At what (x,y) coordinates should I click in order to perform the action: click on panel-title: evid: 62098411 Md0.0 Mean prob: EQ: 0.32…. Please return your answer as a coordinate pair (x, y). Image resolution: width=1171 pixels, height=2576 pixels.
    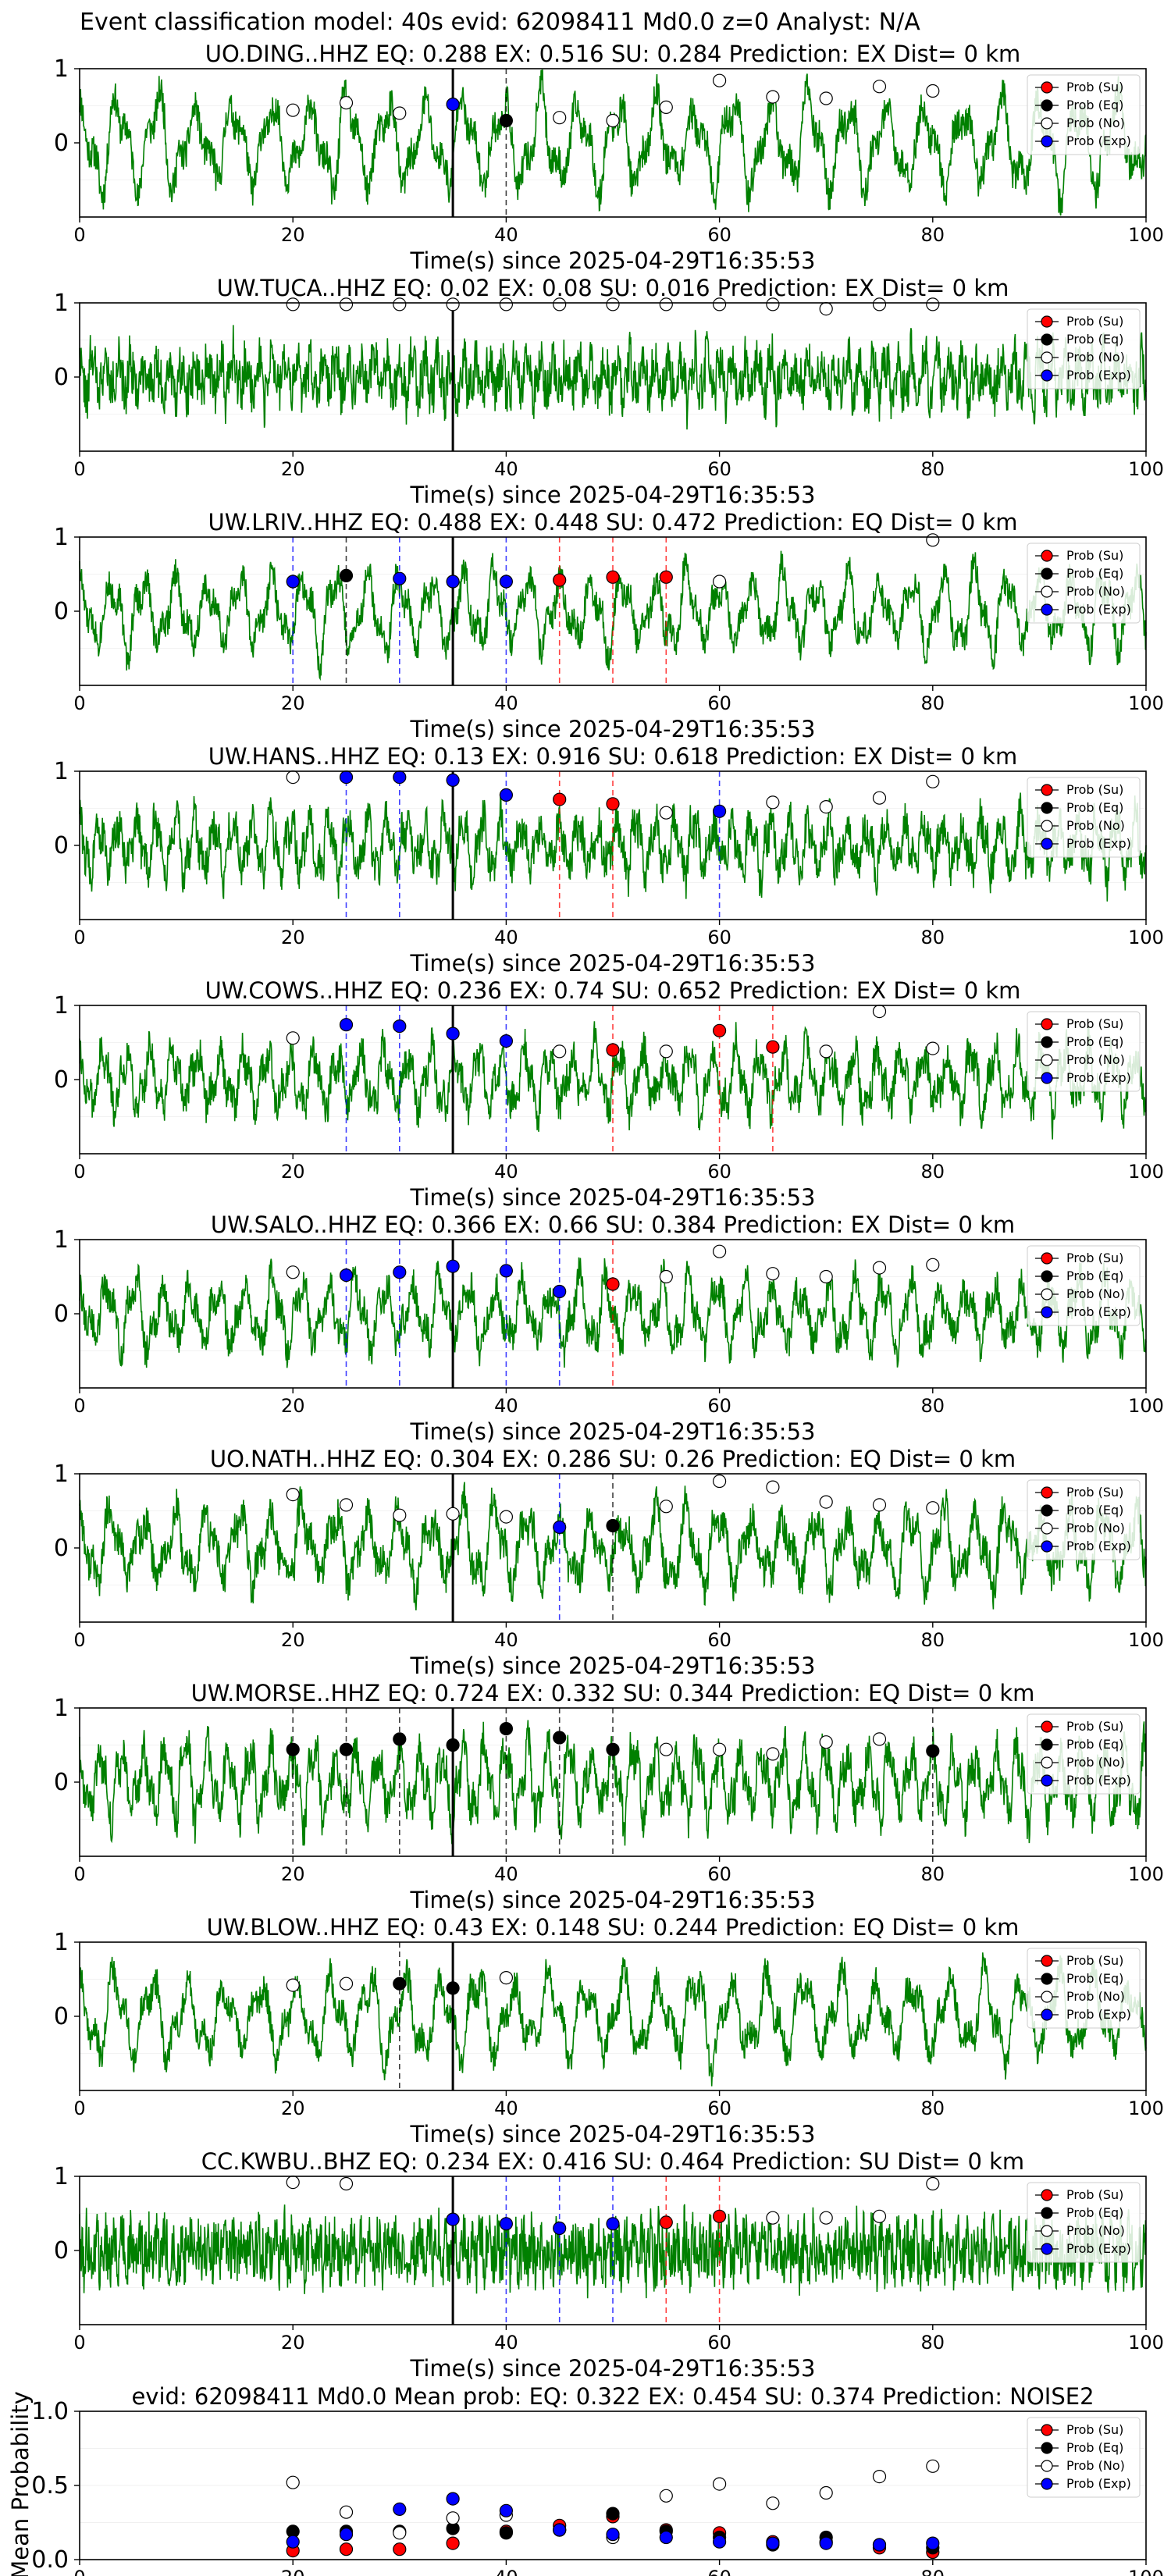
    Looking at the image, I should click on (612, 2396).